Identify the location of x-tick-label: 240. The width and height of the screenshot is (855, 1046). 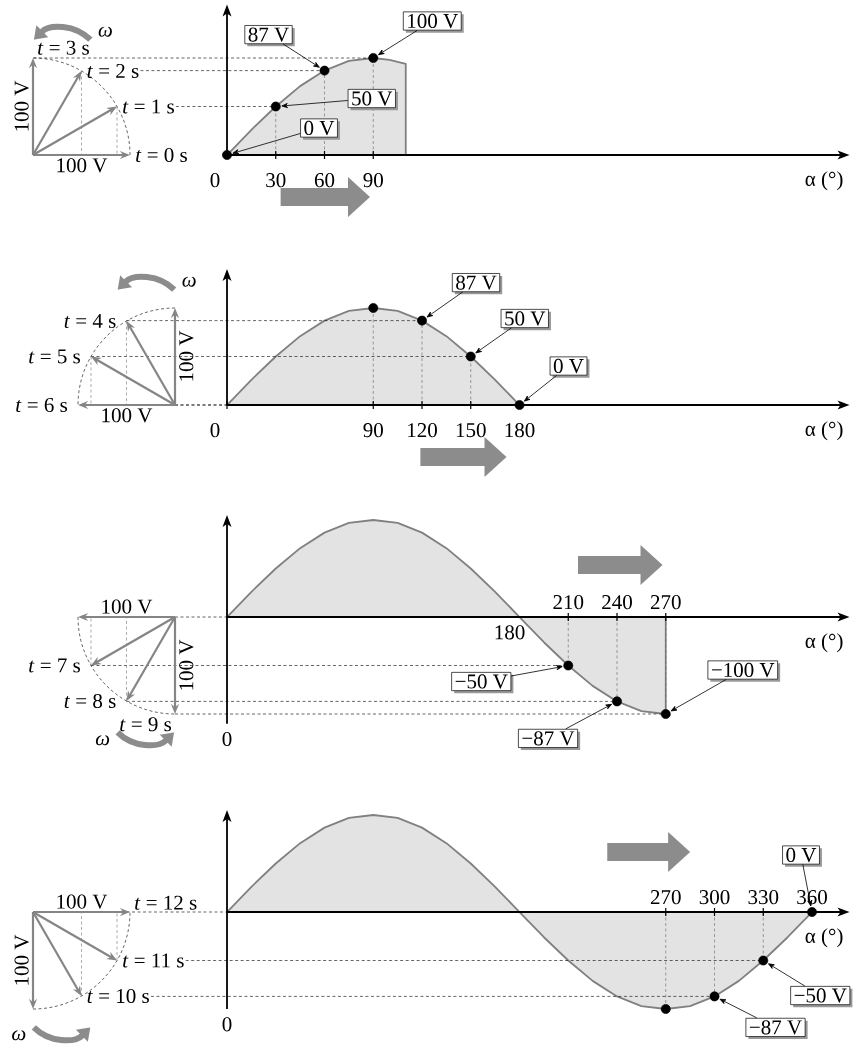
(617, 602).